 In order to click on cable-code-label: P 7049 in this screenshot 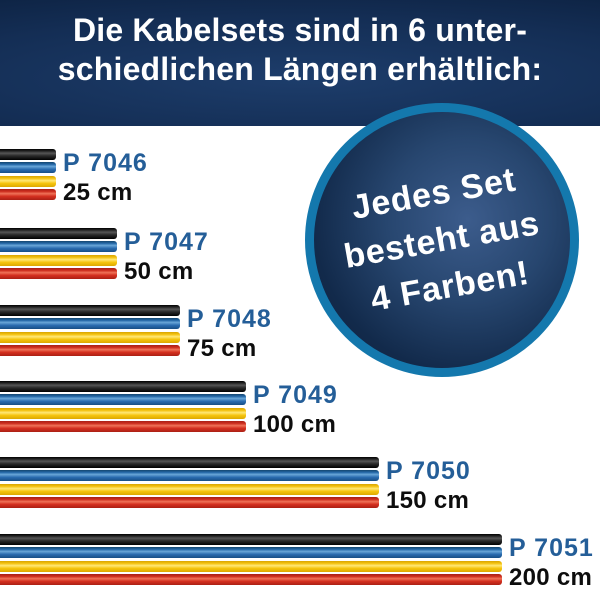, I will do `click(295, 395)`.